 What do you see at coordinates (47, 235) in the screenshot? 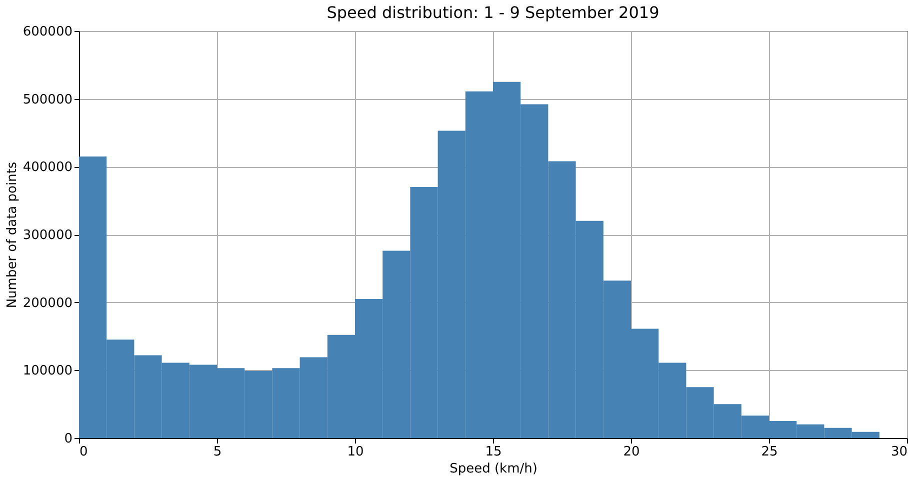
I see `y-tick-label: 300000` at bounding box center [47, 235].